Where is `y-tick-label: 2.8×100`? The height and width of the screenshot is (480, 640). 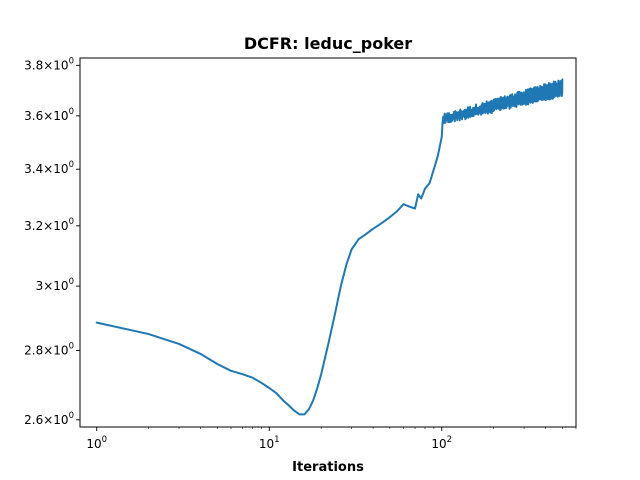 y-tick-label: 2.8×100 is located at coordinates (49, 350).